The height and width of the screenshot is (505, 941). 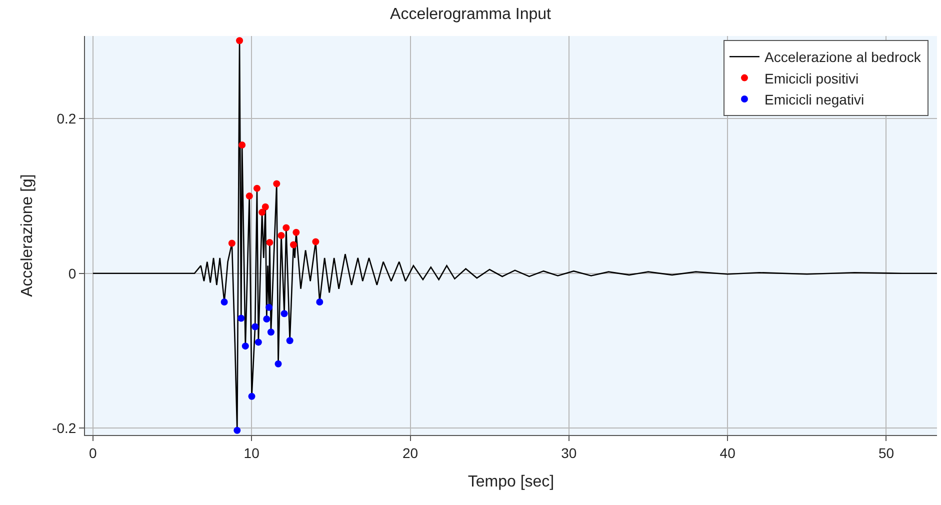 I want to click on legend-label: Accelerazione al bedrock, so click(x=843, y=57).